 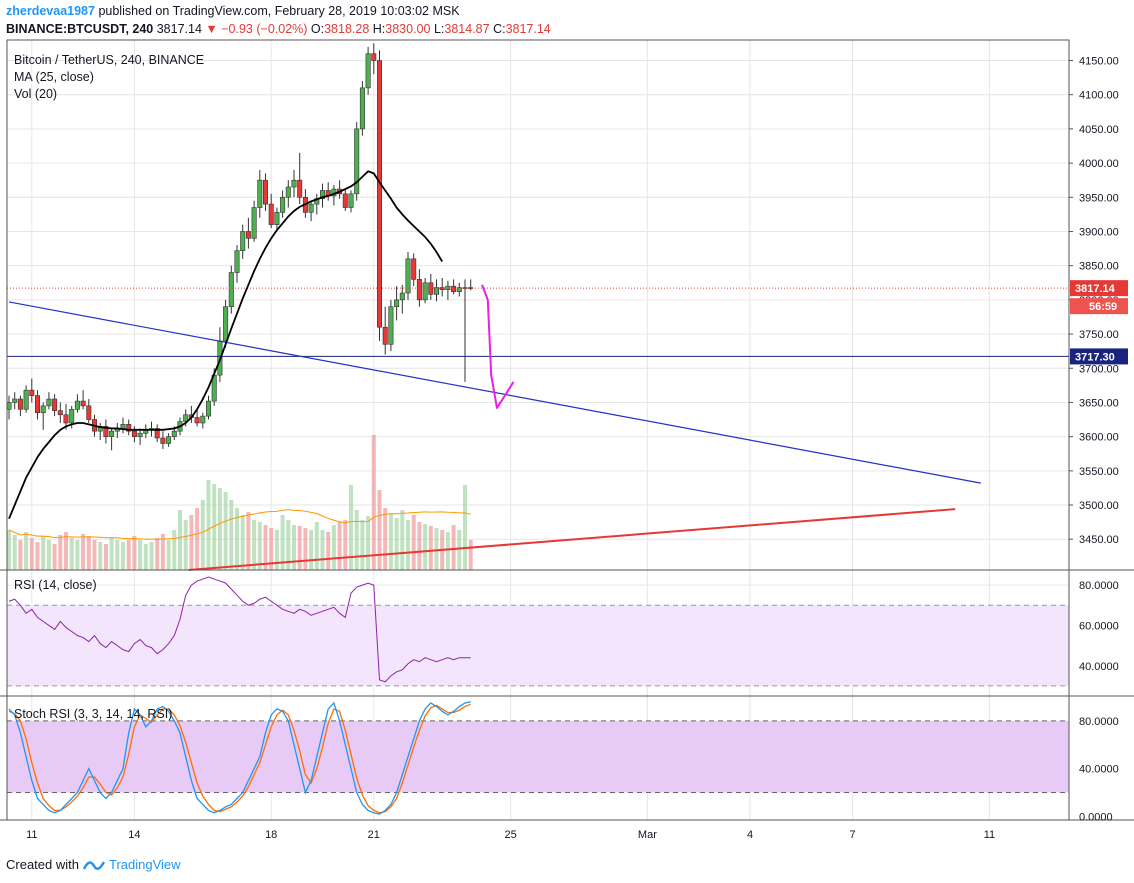 What do you see at coordinates (439, 29) in the screenshot?
I see `low-label: L:` at bounding box center [439, 29].